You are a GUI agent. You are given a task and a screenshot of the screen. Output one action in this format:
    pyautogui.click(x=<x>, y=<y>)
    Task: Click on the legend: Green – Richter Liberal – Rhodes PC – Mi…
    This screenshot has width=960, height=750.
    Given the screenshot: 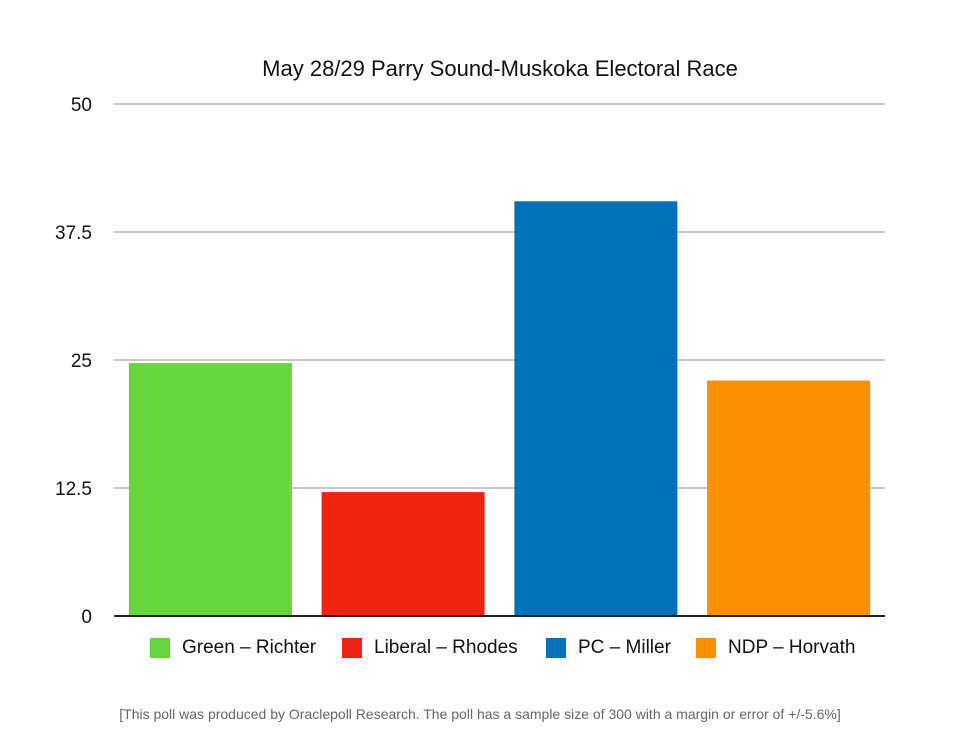 What is the action you would take?
    pyautogui.click(x=480, y=648)
    